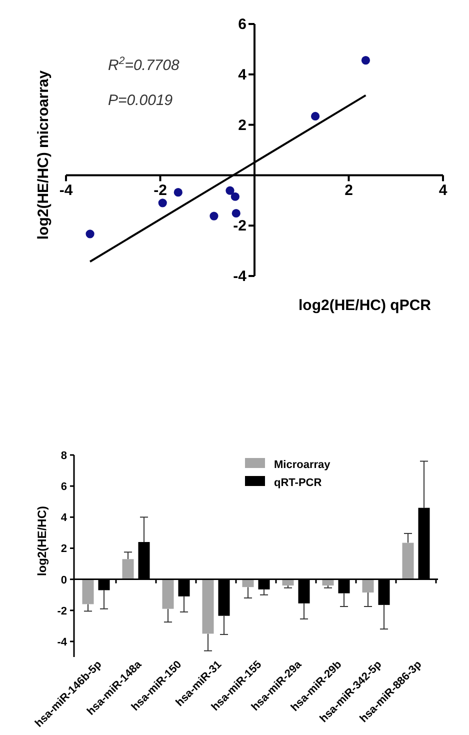 The height and width of the screenshot is (735, 469). What do you see at coordinates (144, 64) in the screenshot?
I see `annotation: R$^{2}$=0.7708` at bounding box center [144, 64].